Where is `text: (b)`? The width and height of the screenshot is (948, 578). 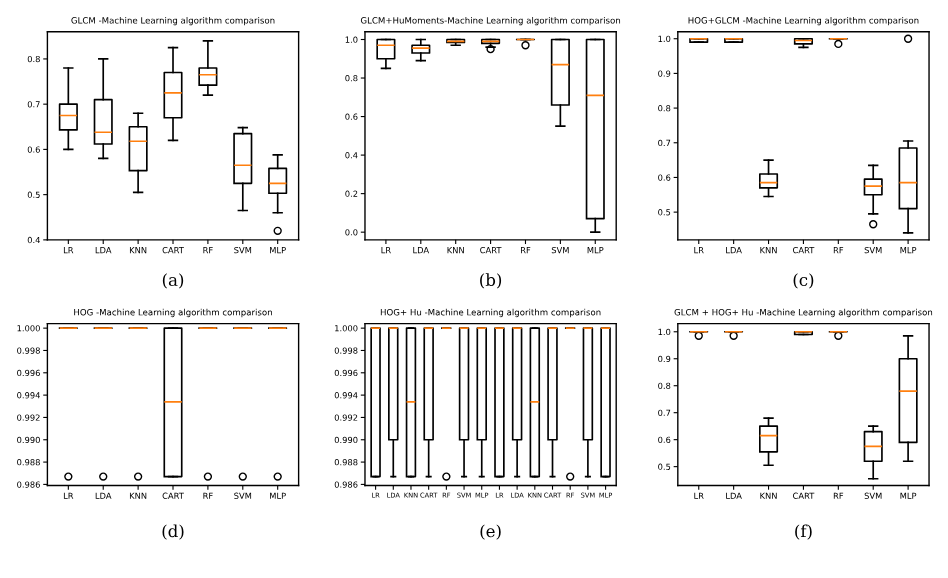
text: (b) is located at coordinates (491, 281).